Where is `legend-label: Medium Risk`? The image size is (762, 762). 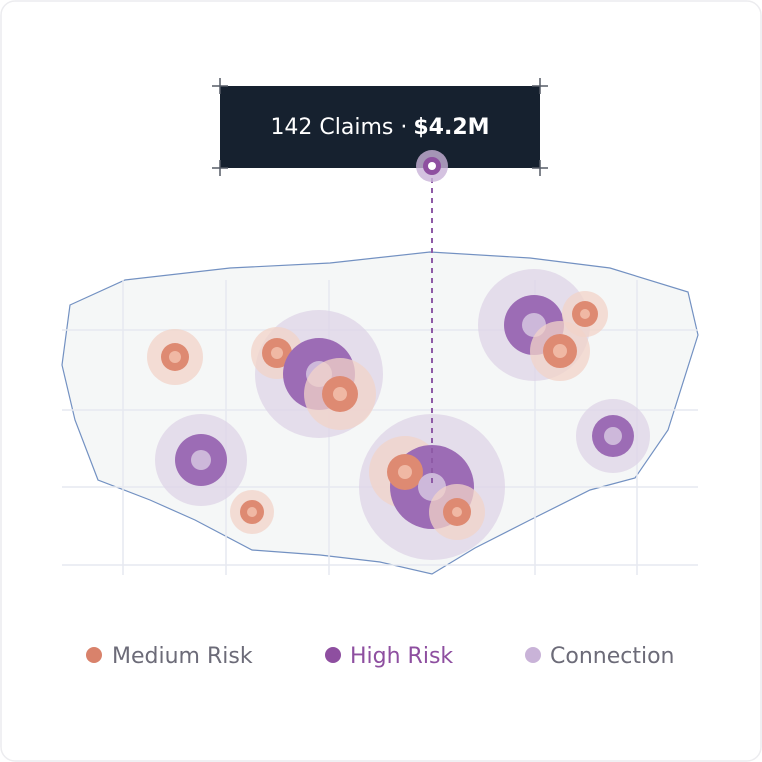 legend-label: Medium Risk is located at coordinates (182, 656).